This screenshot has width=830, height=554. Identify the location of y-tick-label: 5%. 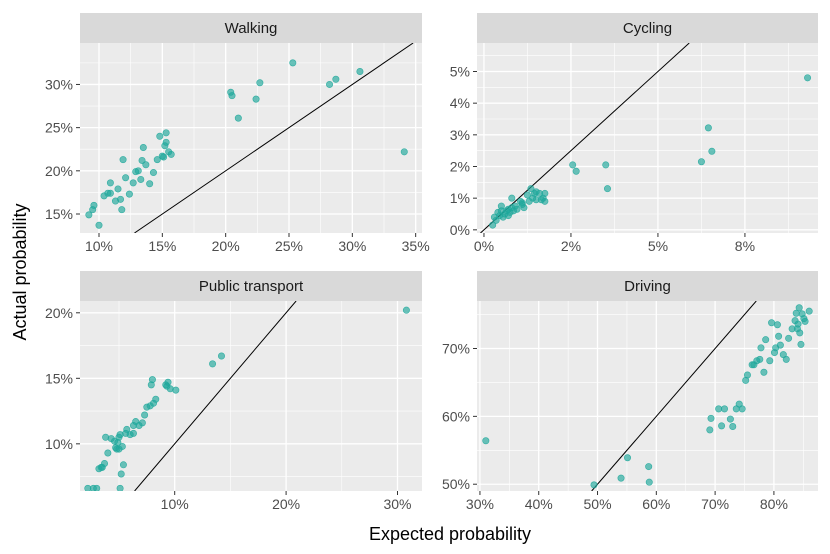
(460, 72).